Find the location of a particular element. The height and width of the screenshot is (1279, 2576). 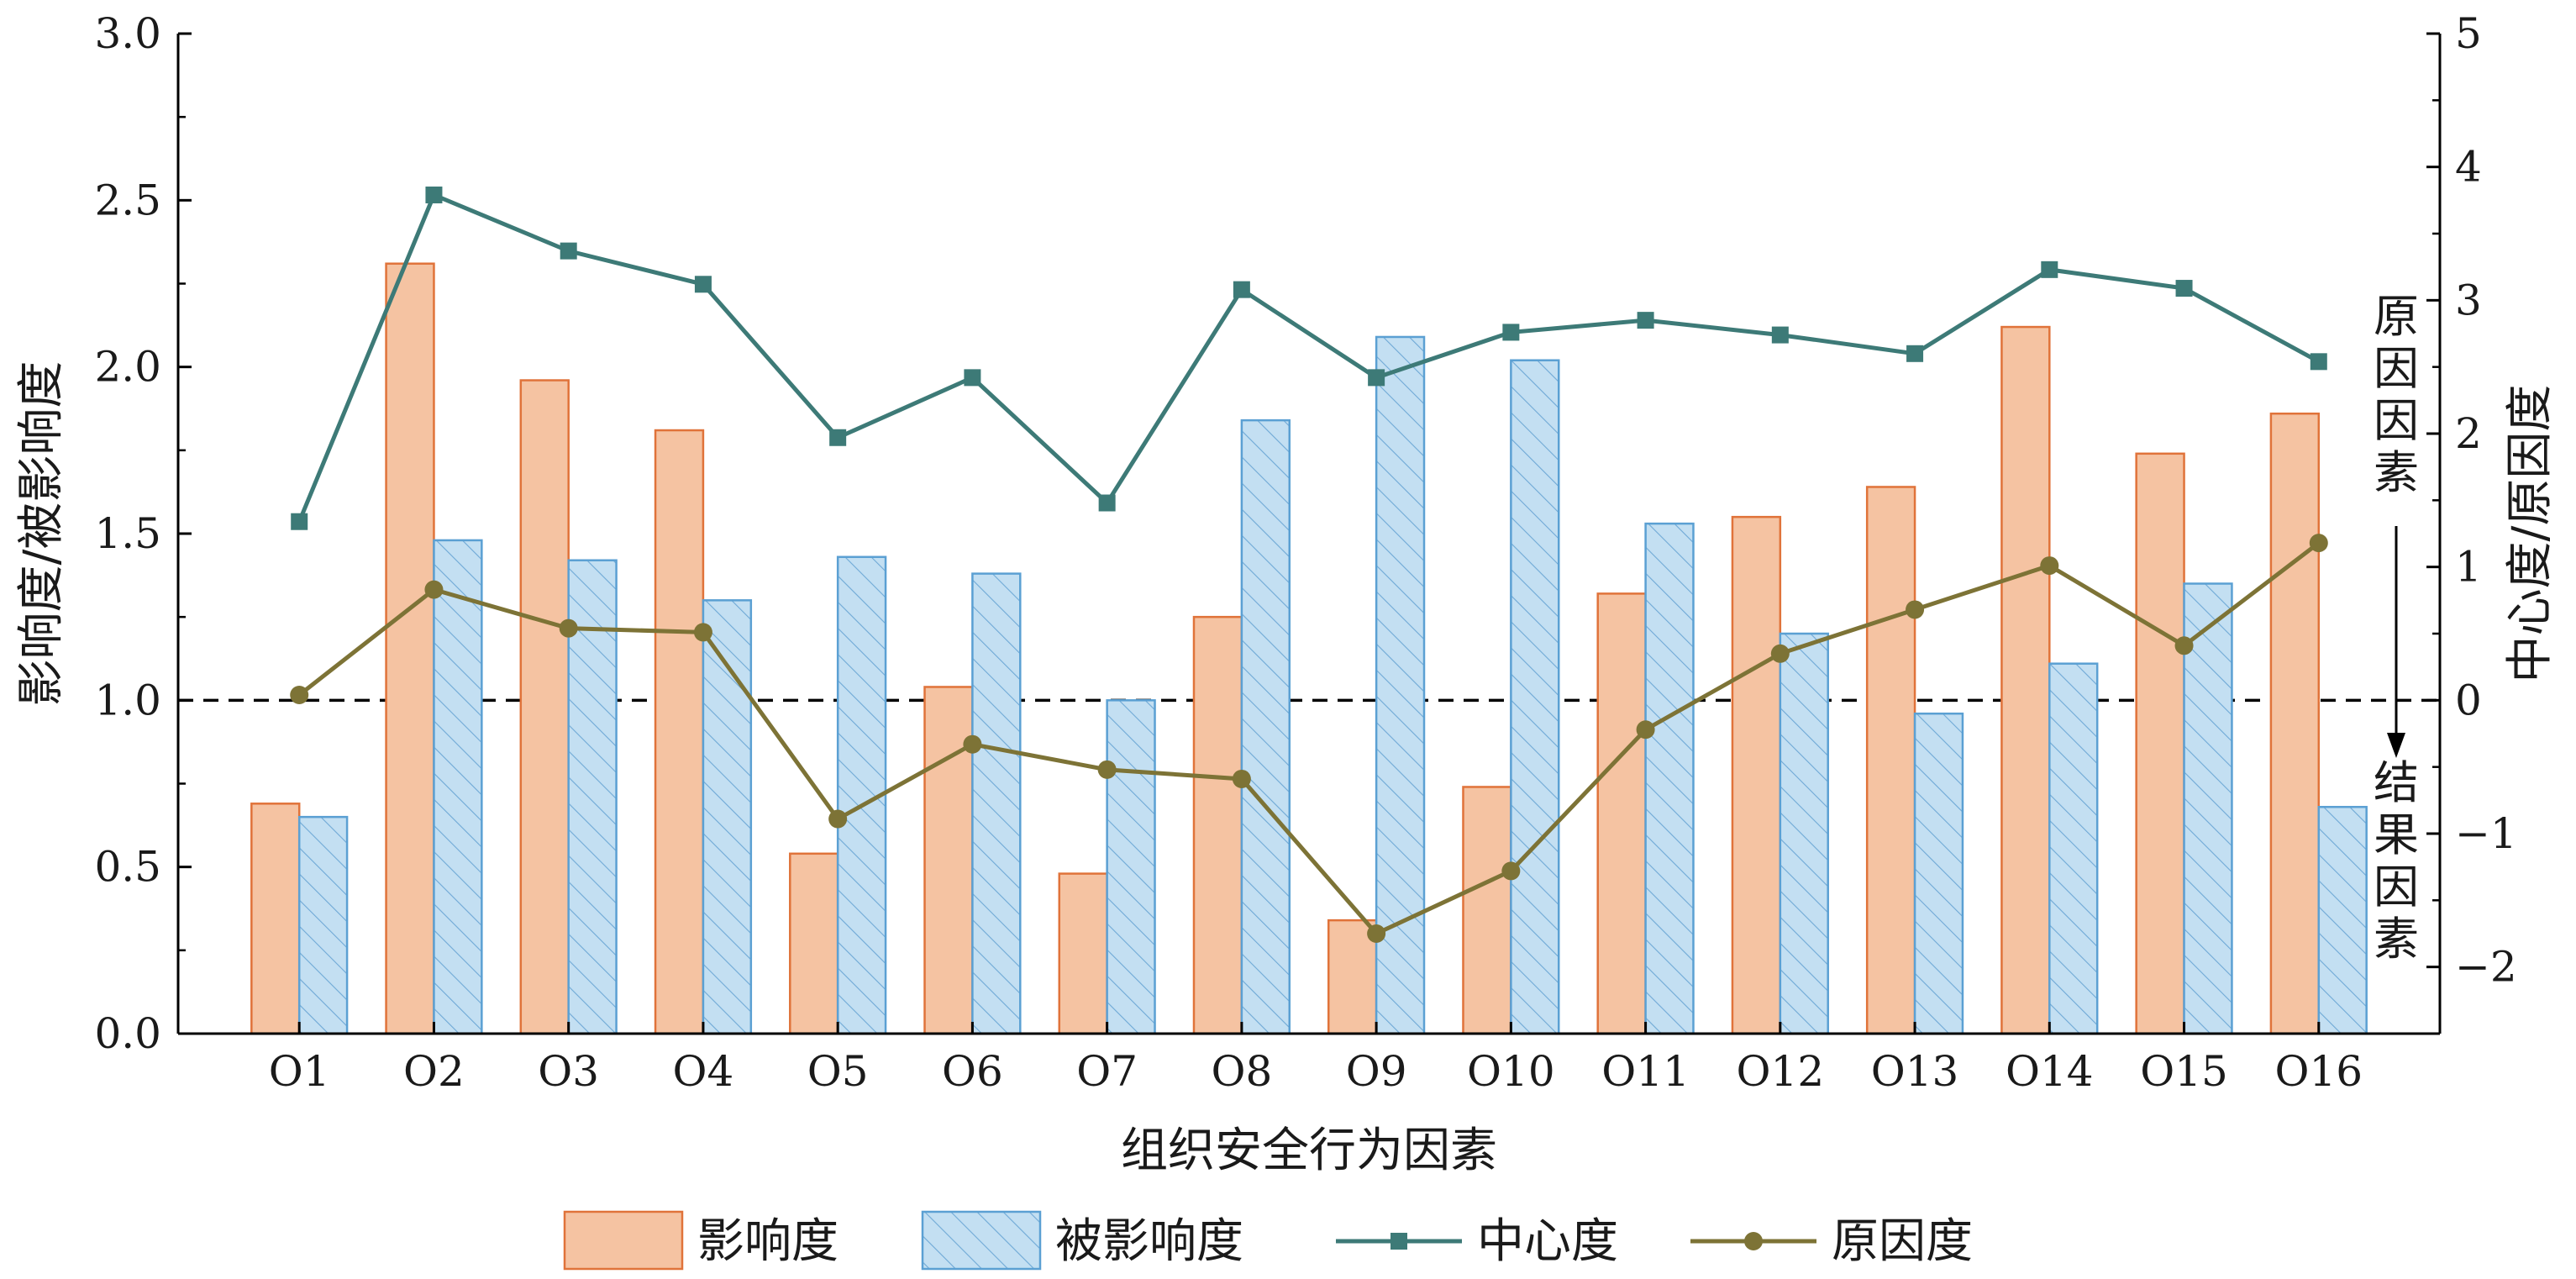

bar-influenced-O6 is located at coordinates (996, 803).